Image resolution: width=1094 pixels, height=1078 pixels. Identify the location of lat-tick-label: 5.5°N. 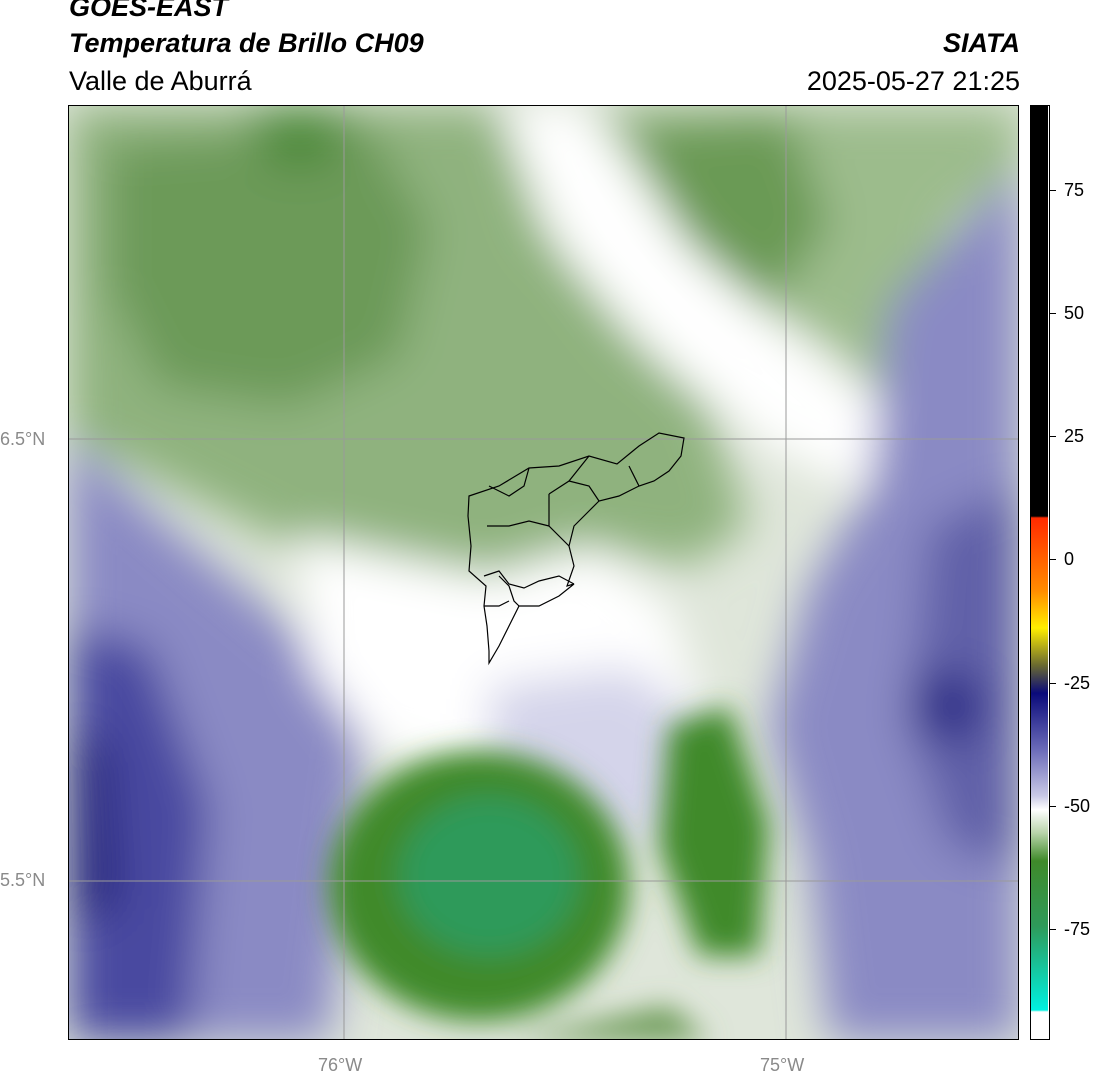
(23, 880).